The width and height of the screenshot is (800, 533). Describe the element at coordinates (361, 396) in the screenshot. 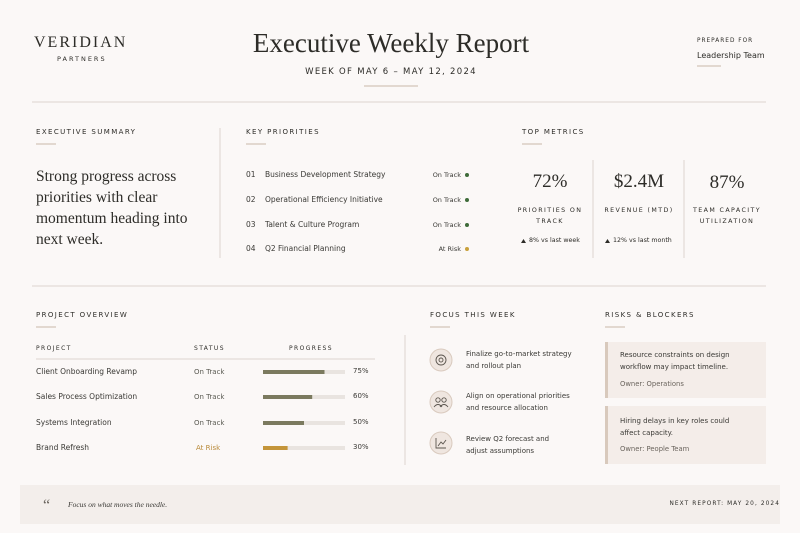

I see `progress-label: 60%` at that location.